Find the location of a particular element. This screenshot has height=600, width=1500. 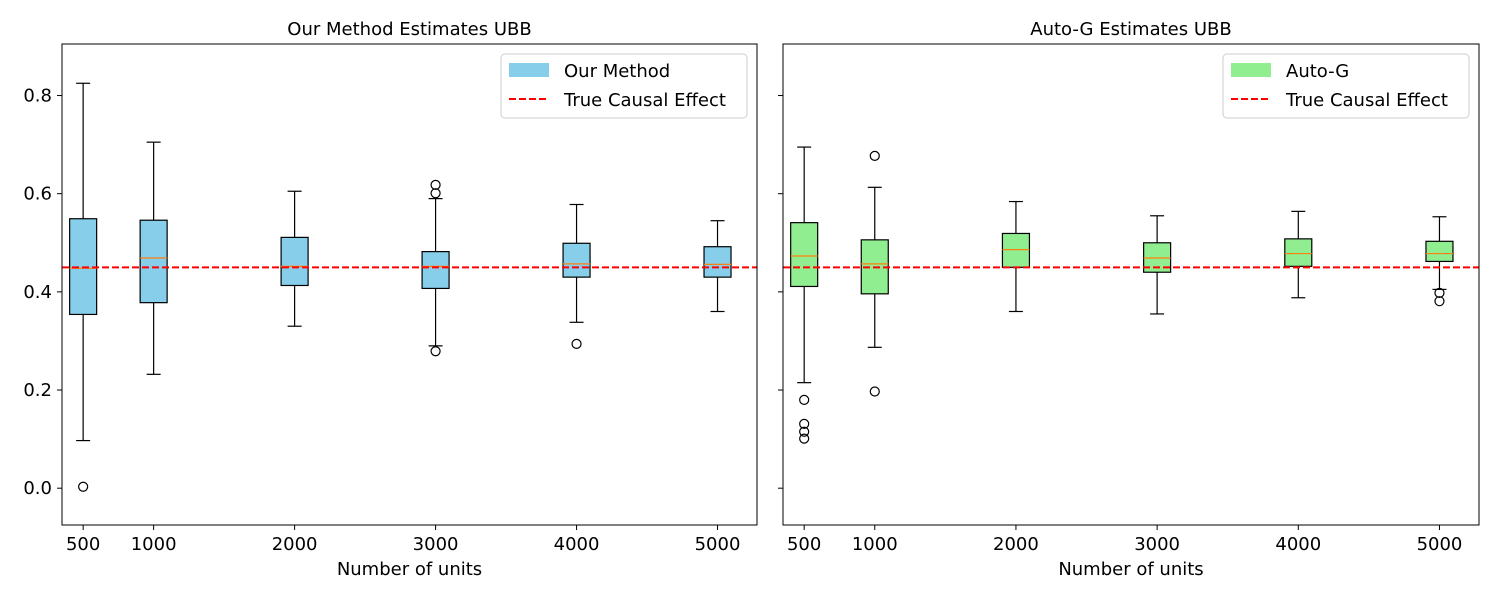

y-tick-label: 0.6 is located at coordinates (37, 194).